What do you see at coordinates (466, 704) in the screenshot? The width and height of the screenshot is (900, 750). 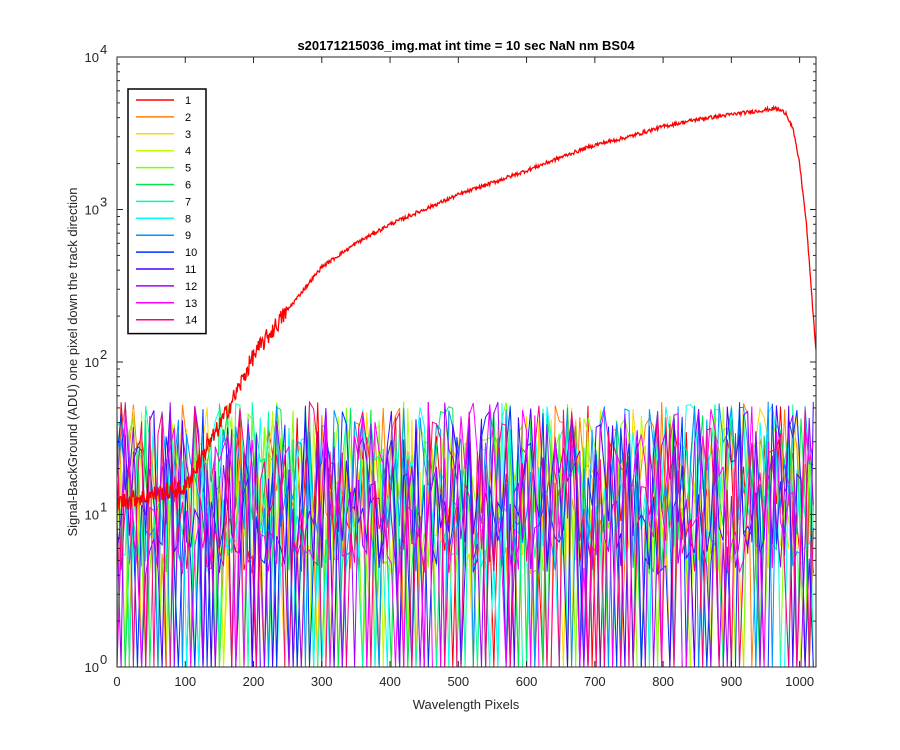 I see `x-axis-label: Wavelength Pixels` at bounding box center [466, 704].